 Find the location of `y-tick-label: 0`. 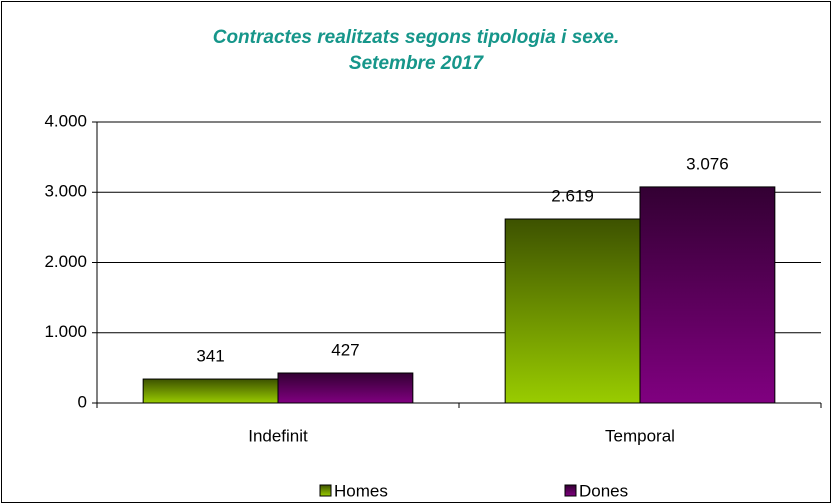

y-tick-label: 0 is located at coordinates (82, 401).